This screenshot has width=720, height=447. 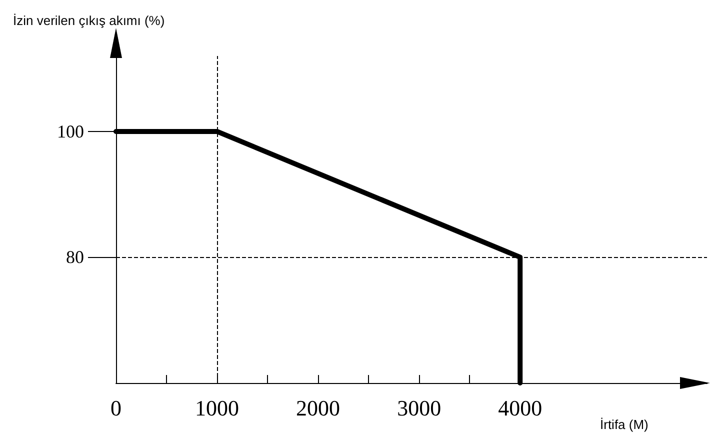 I want to click on x-tick-label: 1000, so click(x=217, y=408).